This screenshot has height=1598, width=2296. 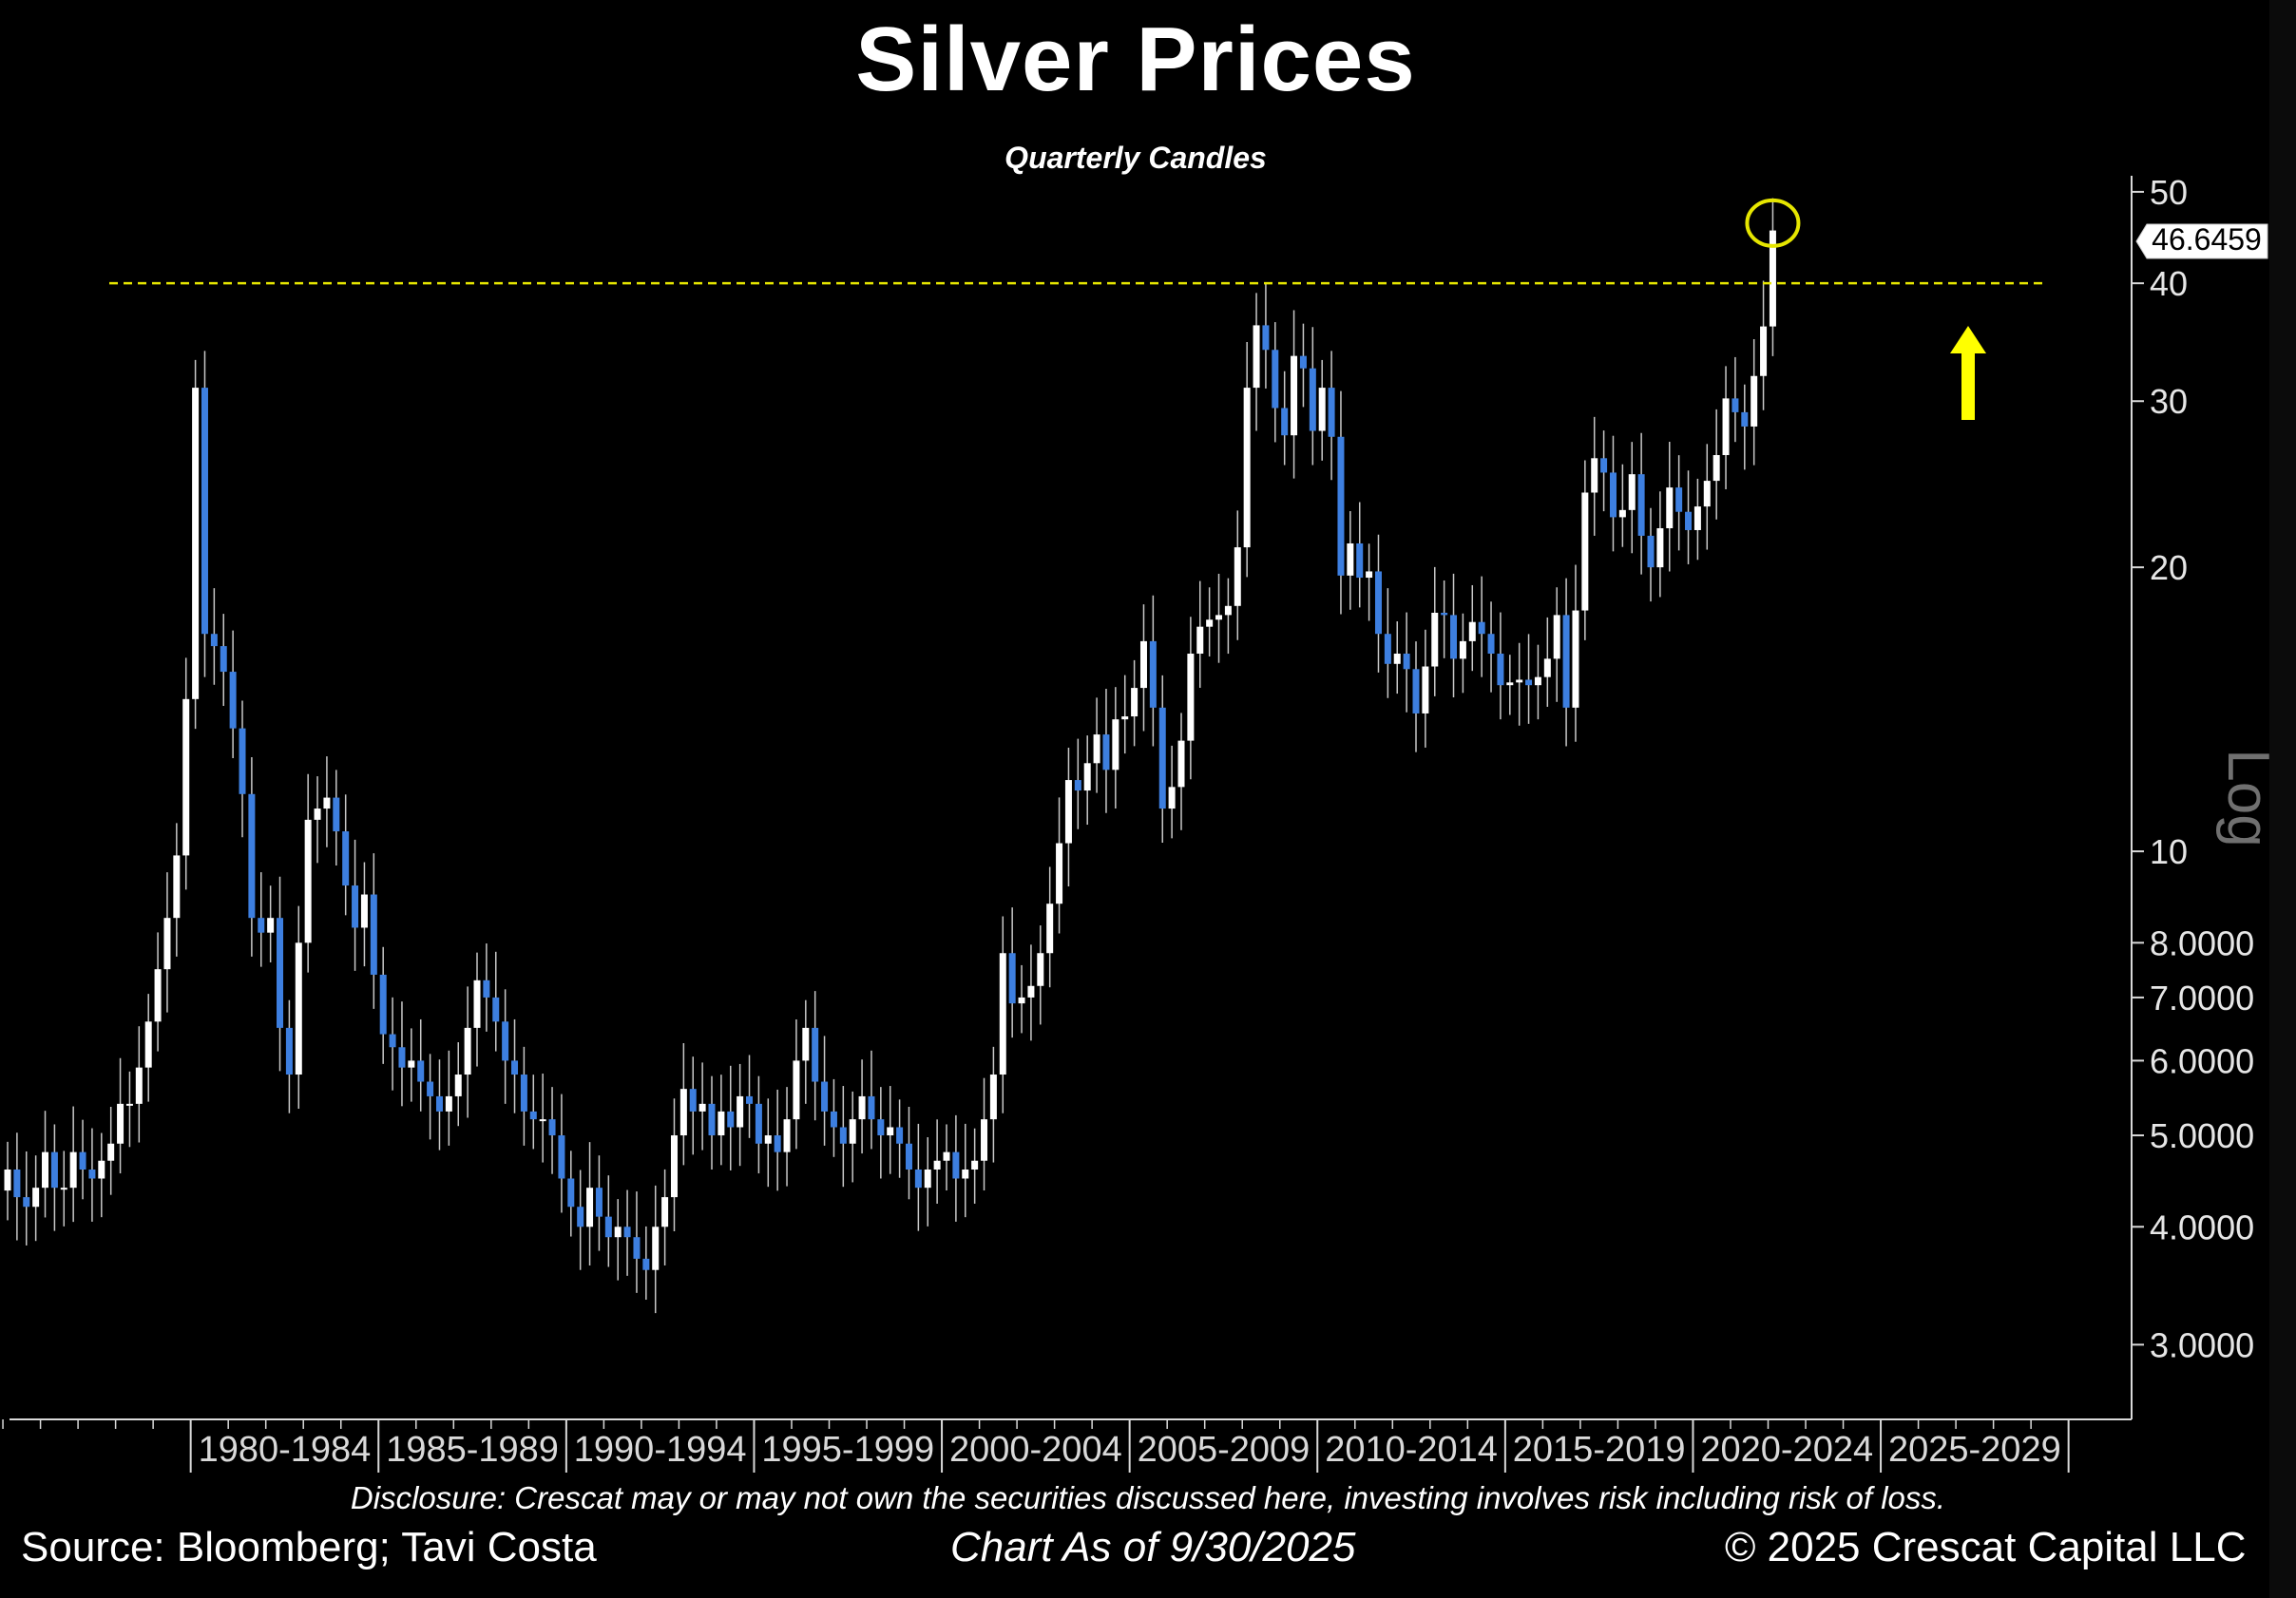 I want to click on y-tick-label: 40, so click(x=2169, y=283).